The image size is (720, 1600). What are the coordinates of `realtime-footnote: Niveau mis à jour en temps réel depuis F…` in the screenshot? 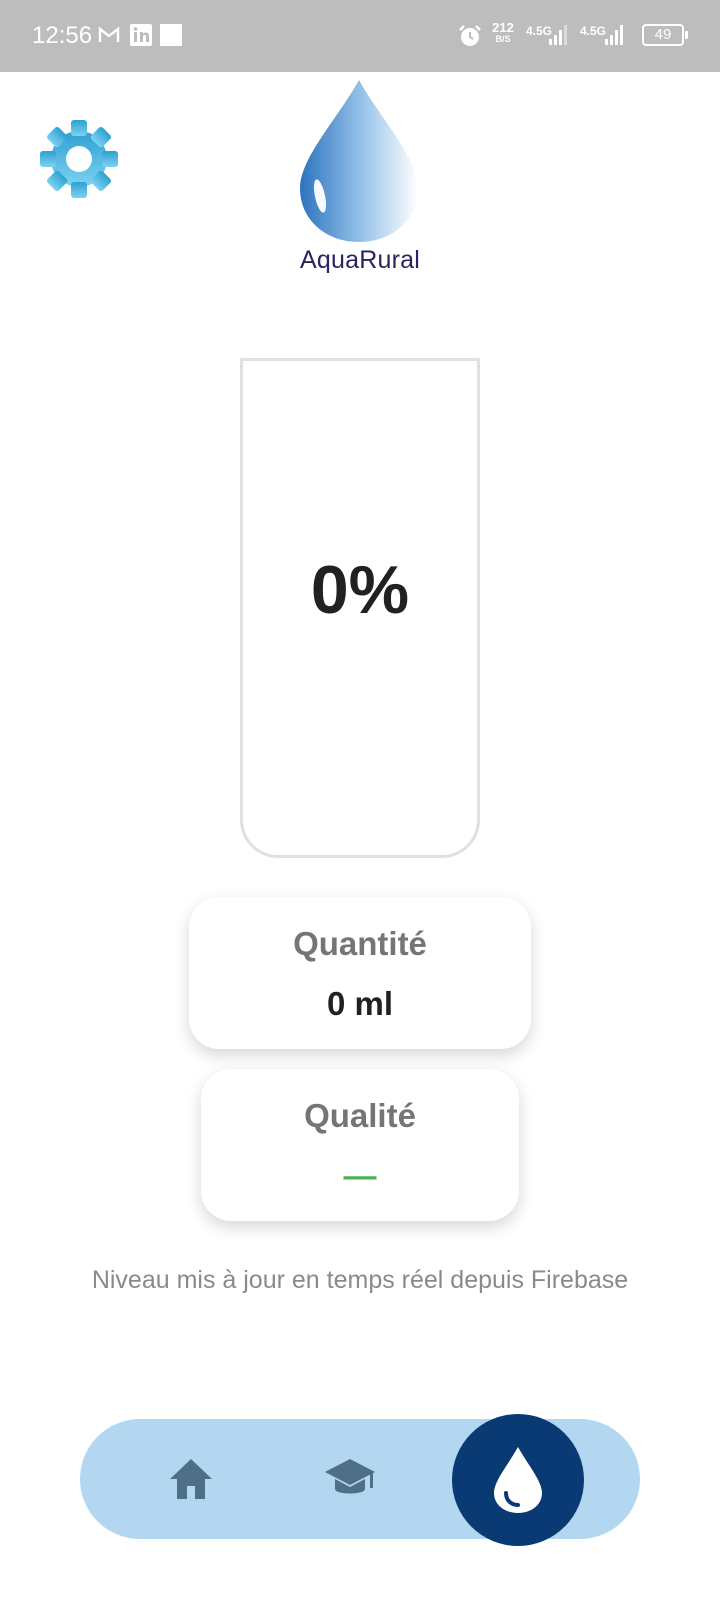 It's located at (360, 1280).